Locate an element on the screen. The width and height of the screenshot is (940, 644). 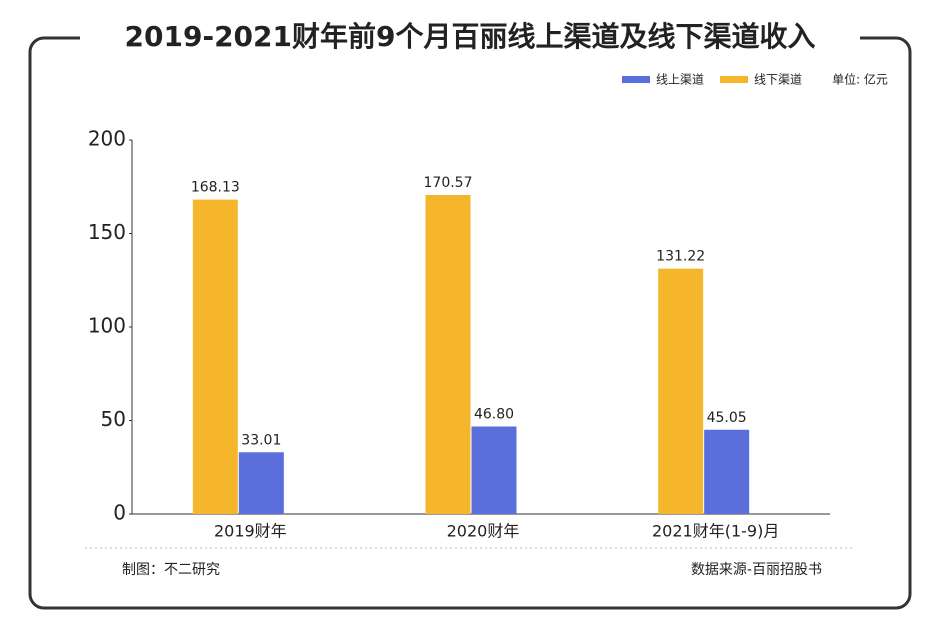
y-tick-label: 100 is located at coordinates (107, 326).